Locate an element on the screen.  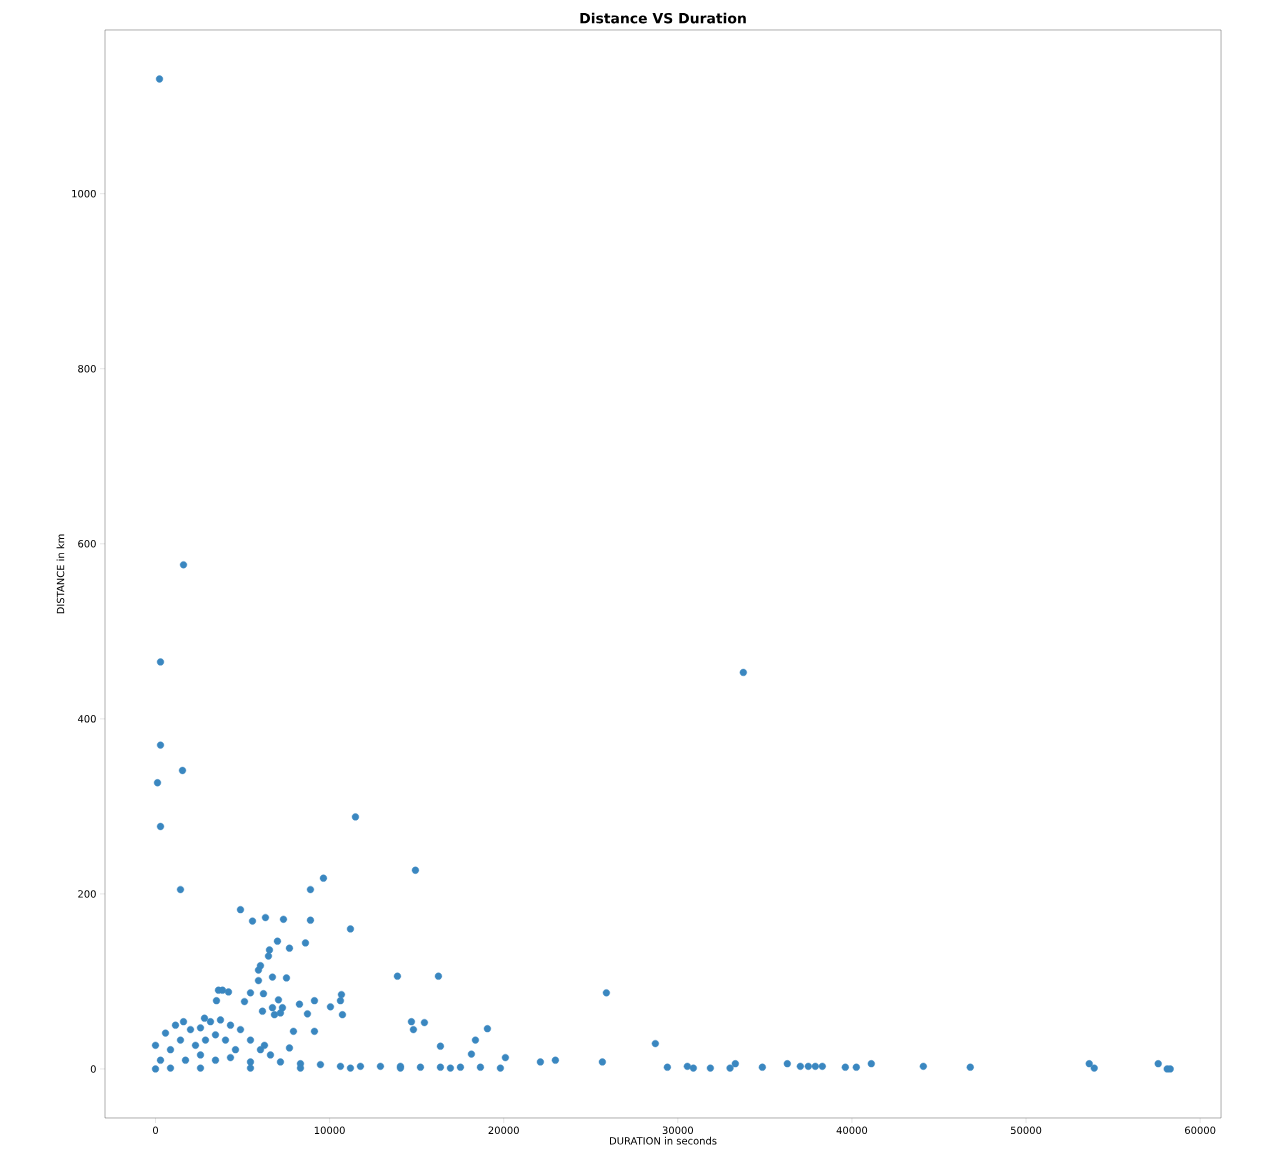
y-tick-label: 1000 is located at coordinates (84, 193).